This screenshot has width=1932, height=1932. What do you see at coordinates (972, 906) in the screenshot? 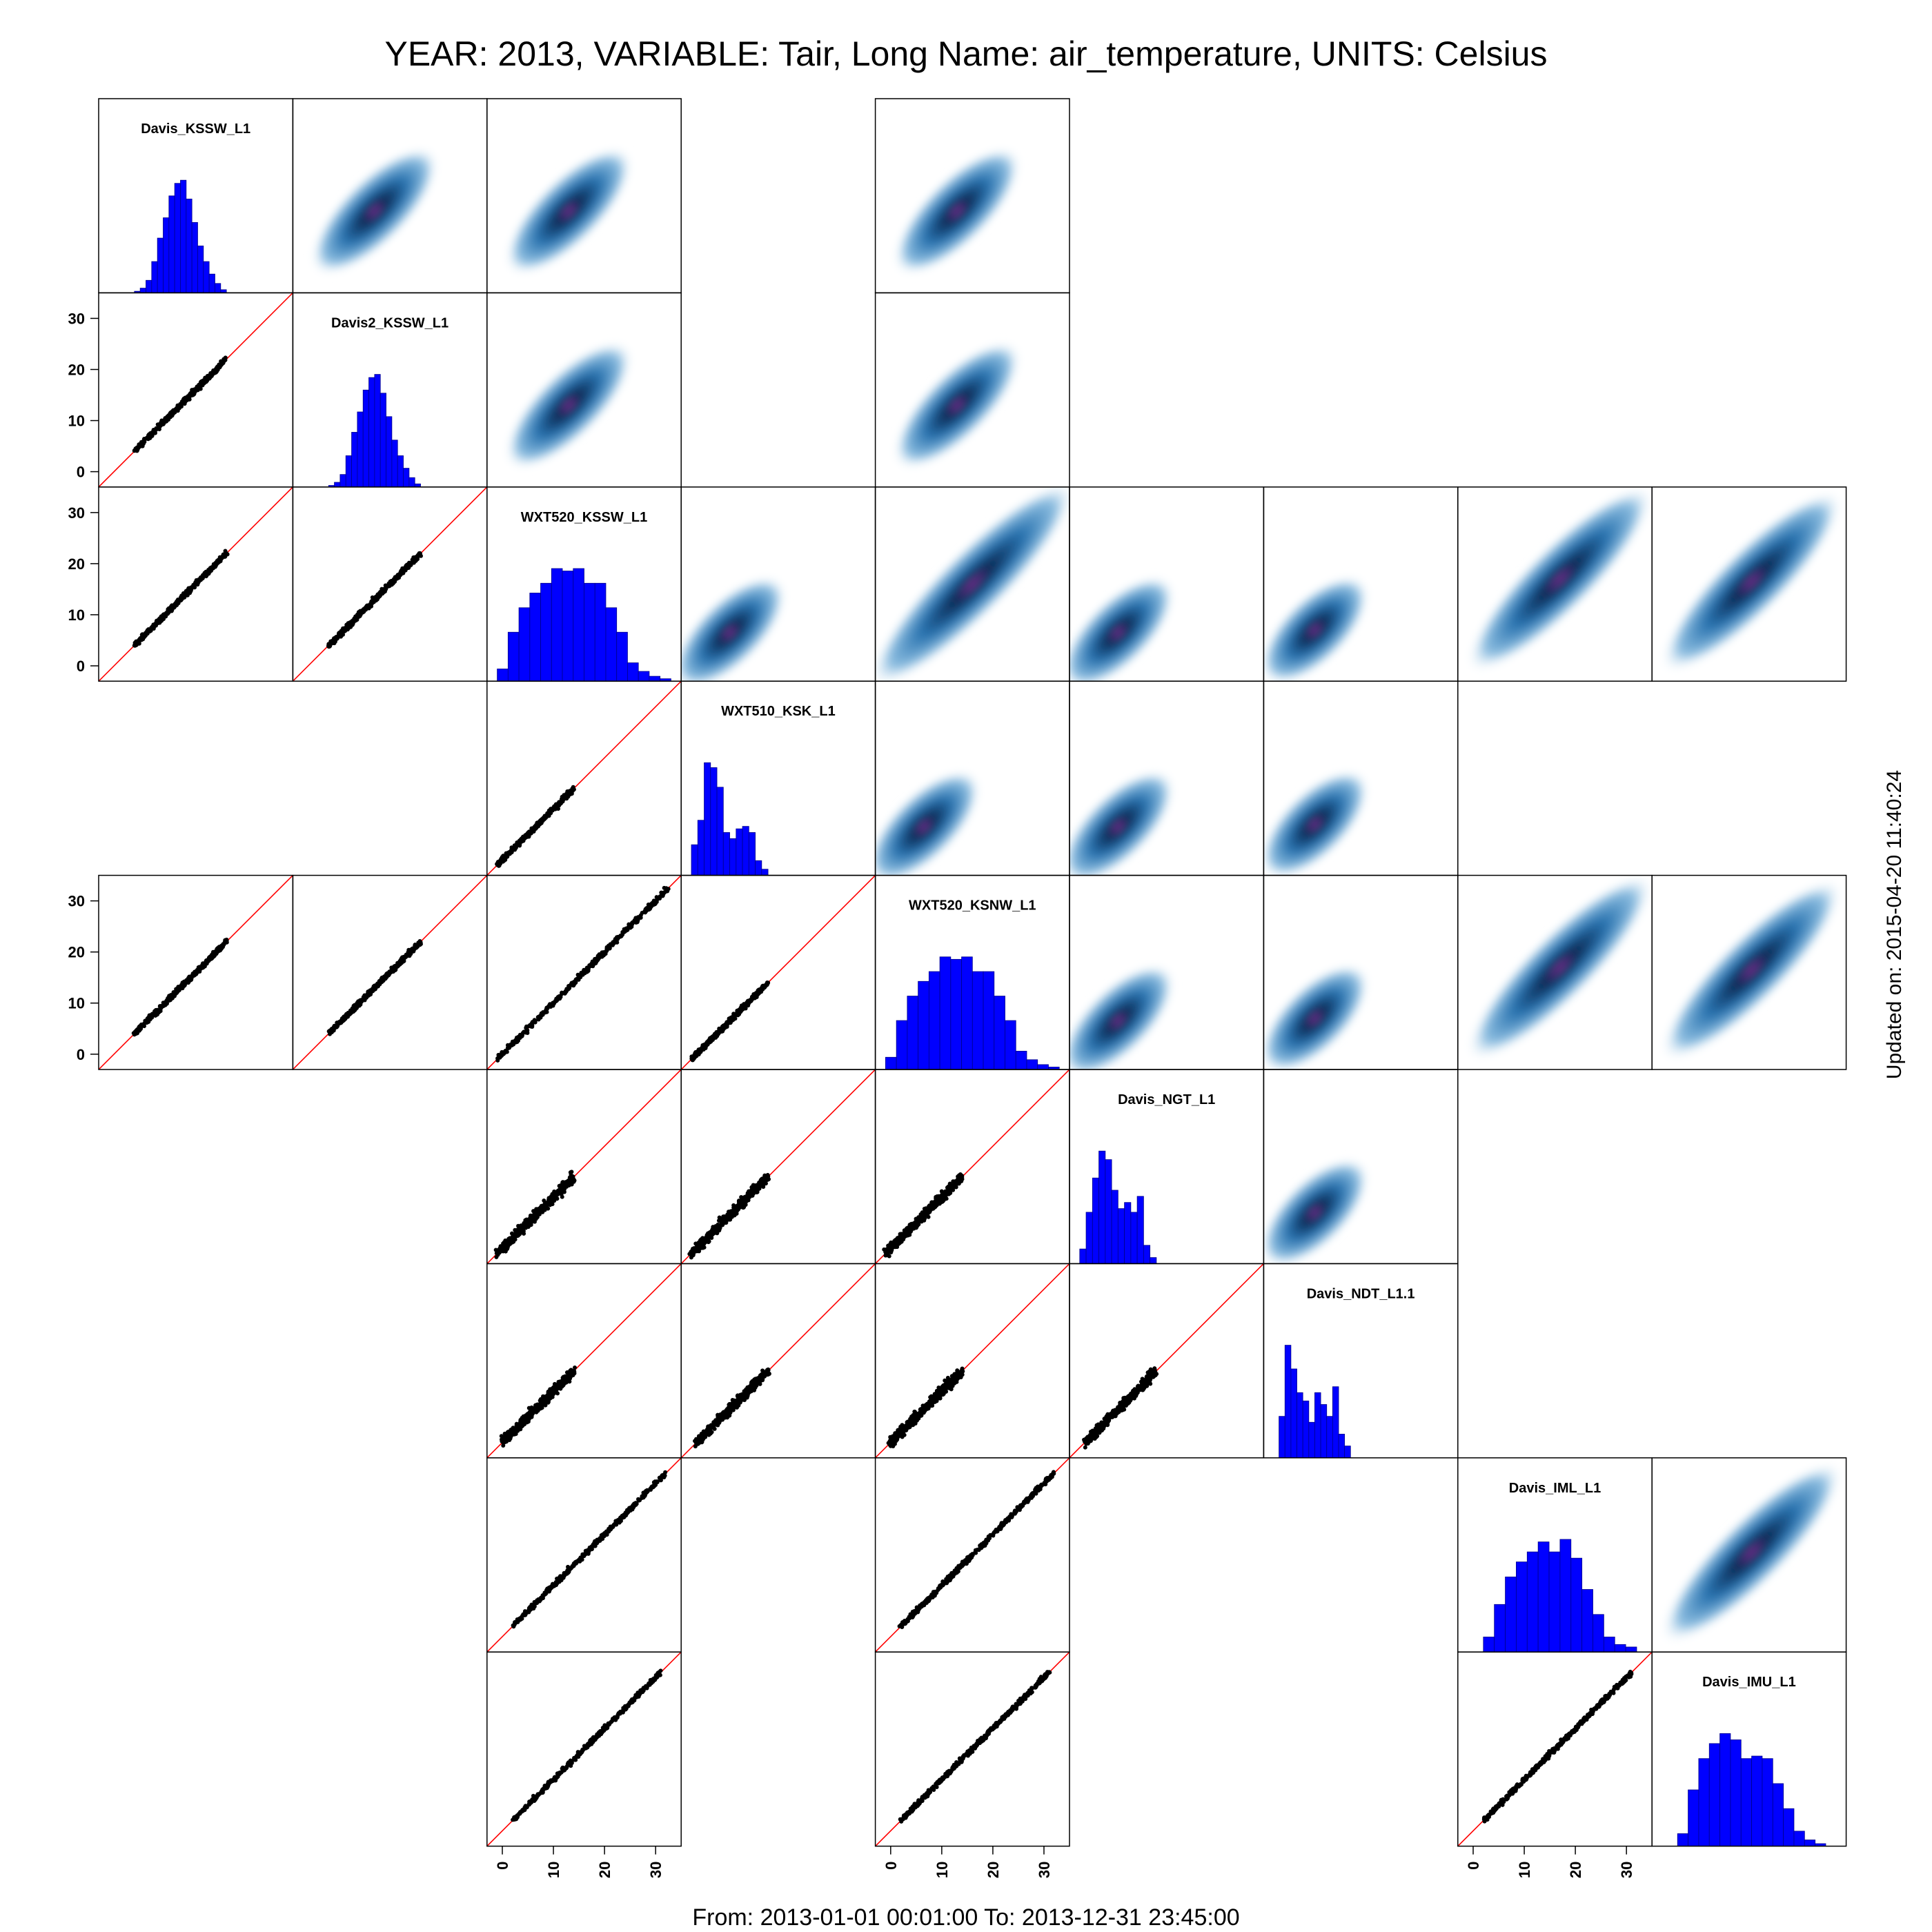
I see `variable-label-WXT520_KSNW_L1: WXT520_KSNW_L1` at bounding box center [972, 906].